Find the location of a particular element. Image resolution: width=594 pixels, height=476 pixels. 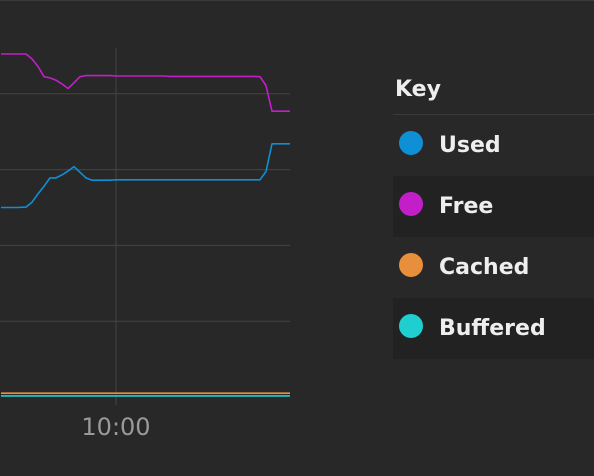

x-axis-ticks: 10:00 is located at coordinates (115, 427).